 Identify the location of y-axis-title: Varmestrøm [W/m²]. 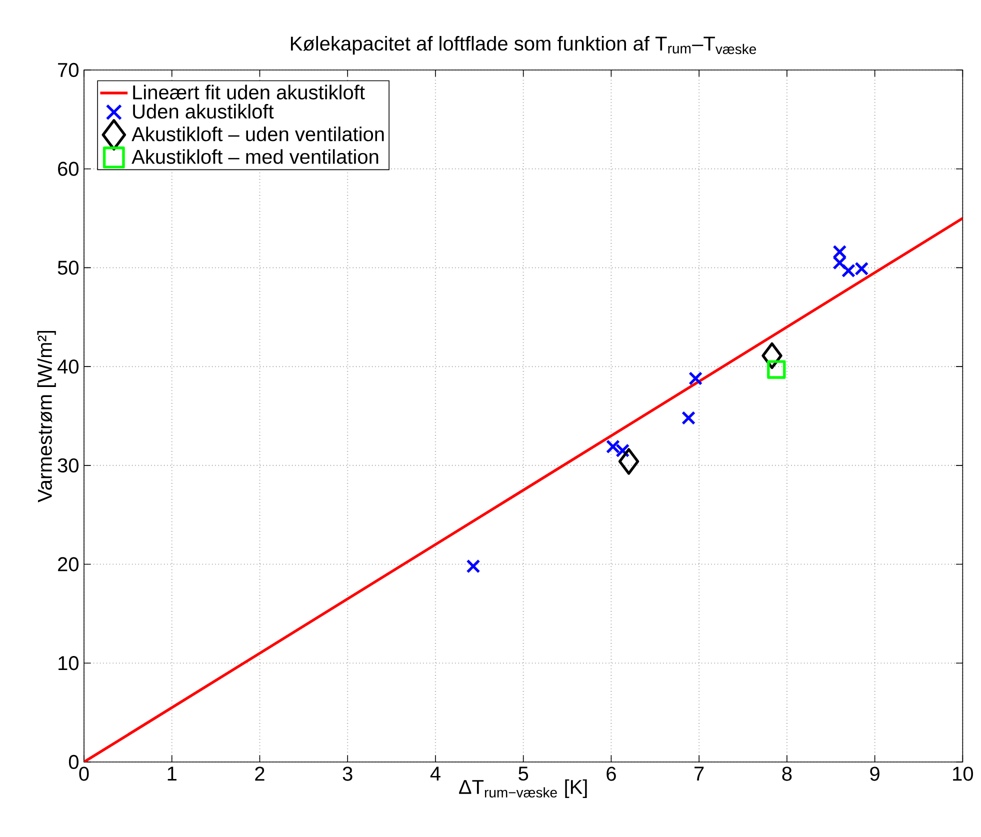
(46, 416).